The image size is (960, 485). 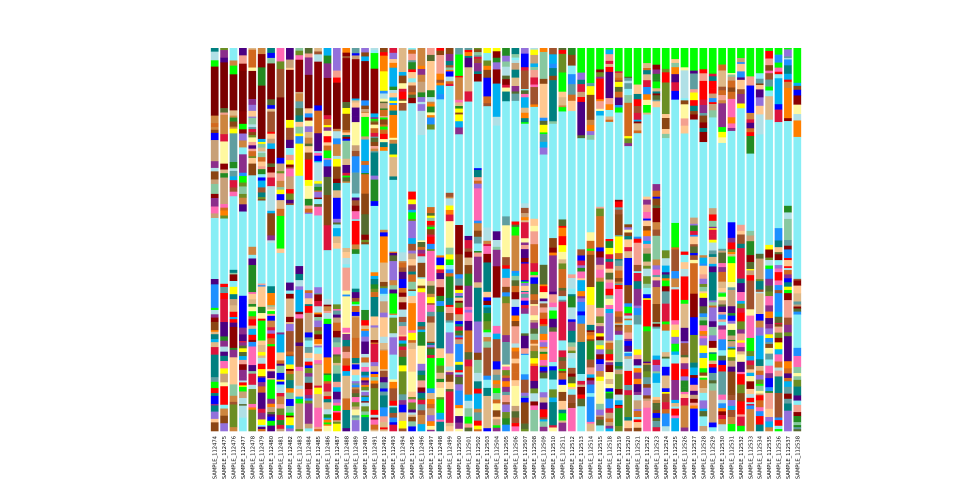 What do you see at coordinates (798, 457) in the screenshot?
I see `x-tick-label: SAMPLE_112538` at bounding box center [798, 457].